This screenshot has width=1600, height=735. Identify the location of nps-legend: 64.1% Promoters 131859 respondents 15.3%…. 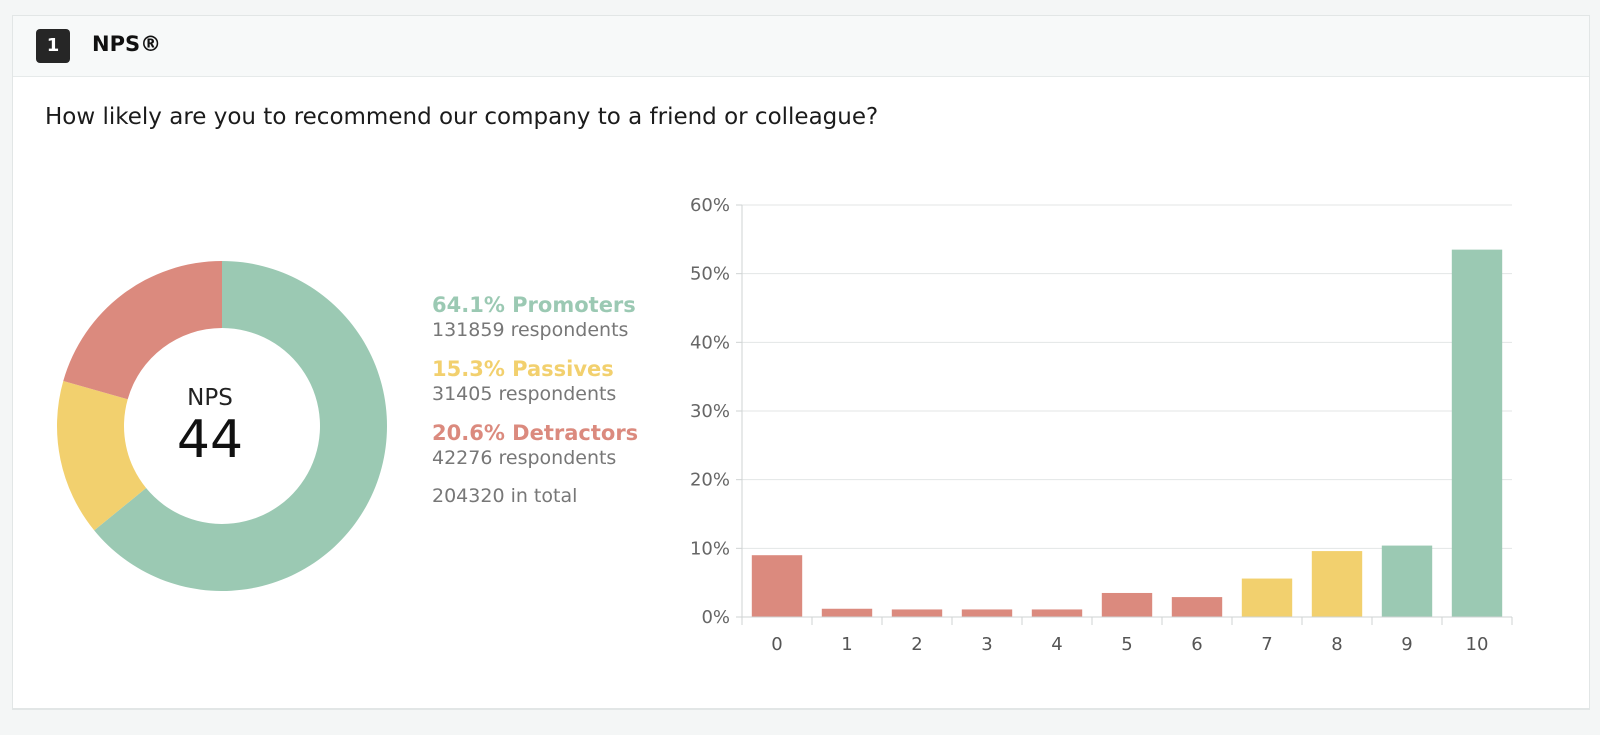
(535, 400).